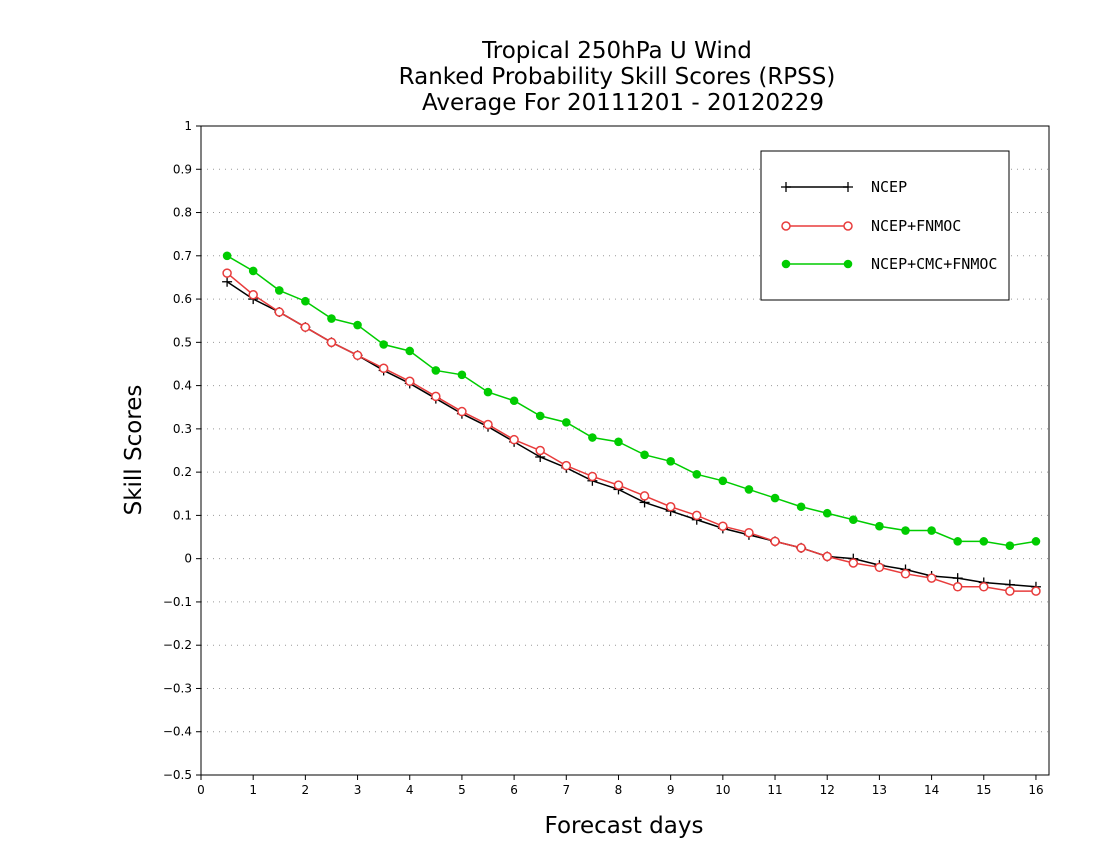 The image size is (1100, 850). Describe the element at coordinates (410, 790) in the screenshot. I see `x-tick-label: 4` at that location.